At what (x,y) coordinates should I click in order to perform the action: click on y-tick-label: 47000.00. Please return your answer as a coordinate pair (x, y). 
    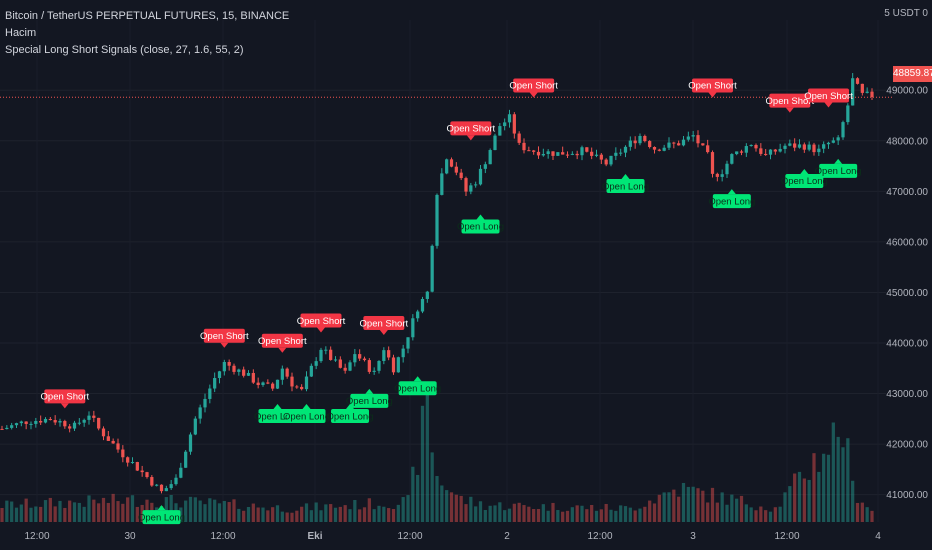
    Looking at the image, I should click on (907, 192).